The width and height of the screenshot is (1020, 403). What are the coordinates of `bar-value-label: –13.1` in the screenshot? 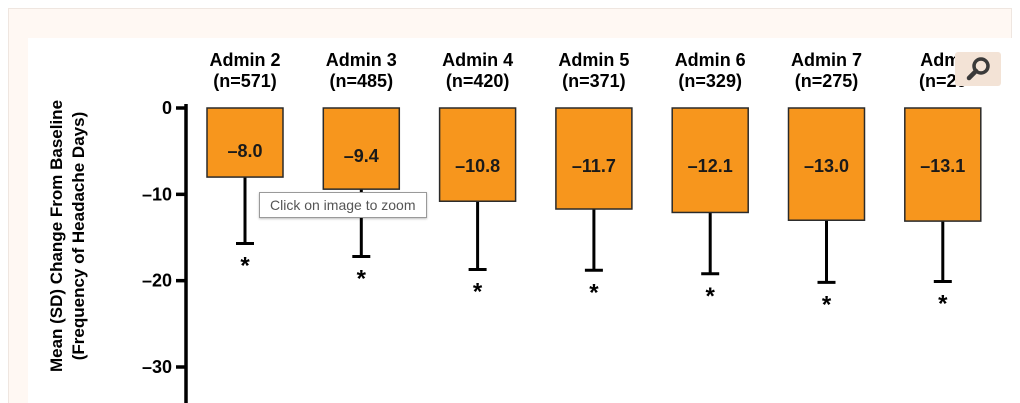 It's located at (942, 166).